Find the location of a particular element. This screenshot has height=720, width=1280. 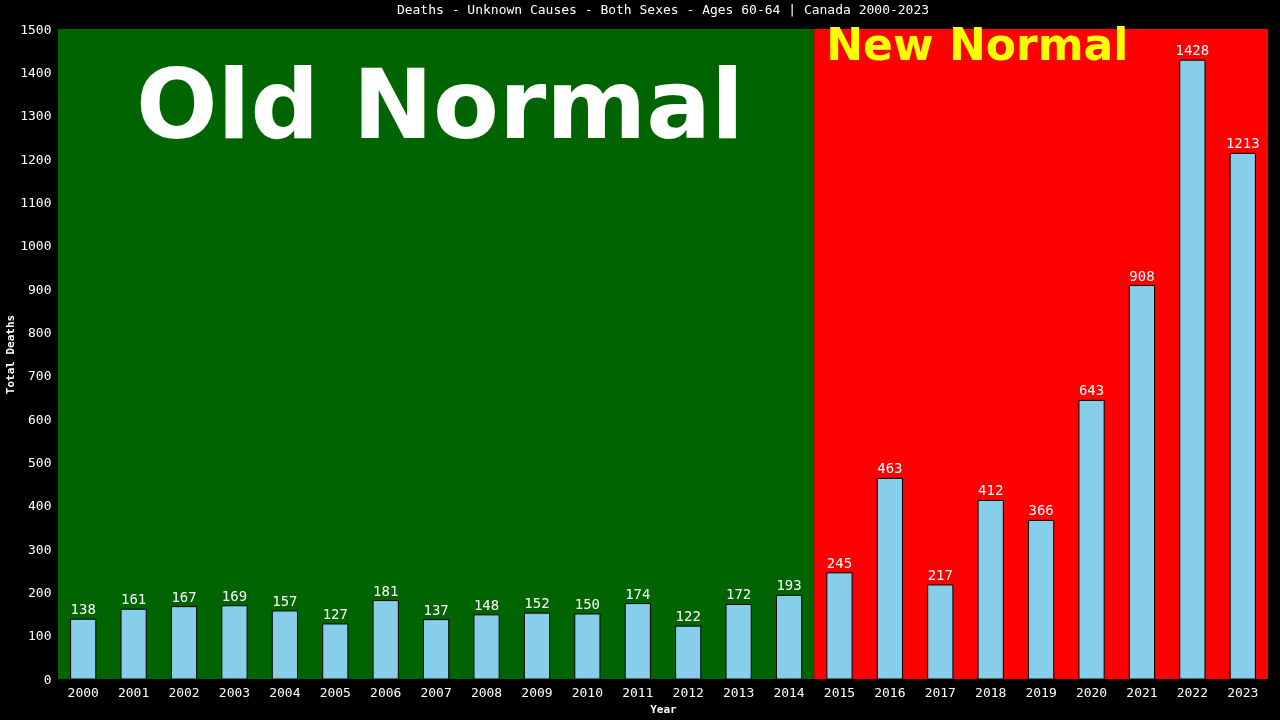

y-tick-label: 500 is located at coordinates (40, 462).